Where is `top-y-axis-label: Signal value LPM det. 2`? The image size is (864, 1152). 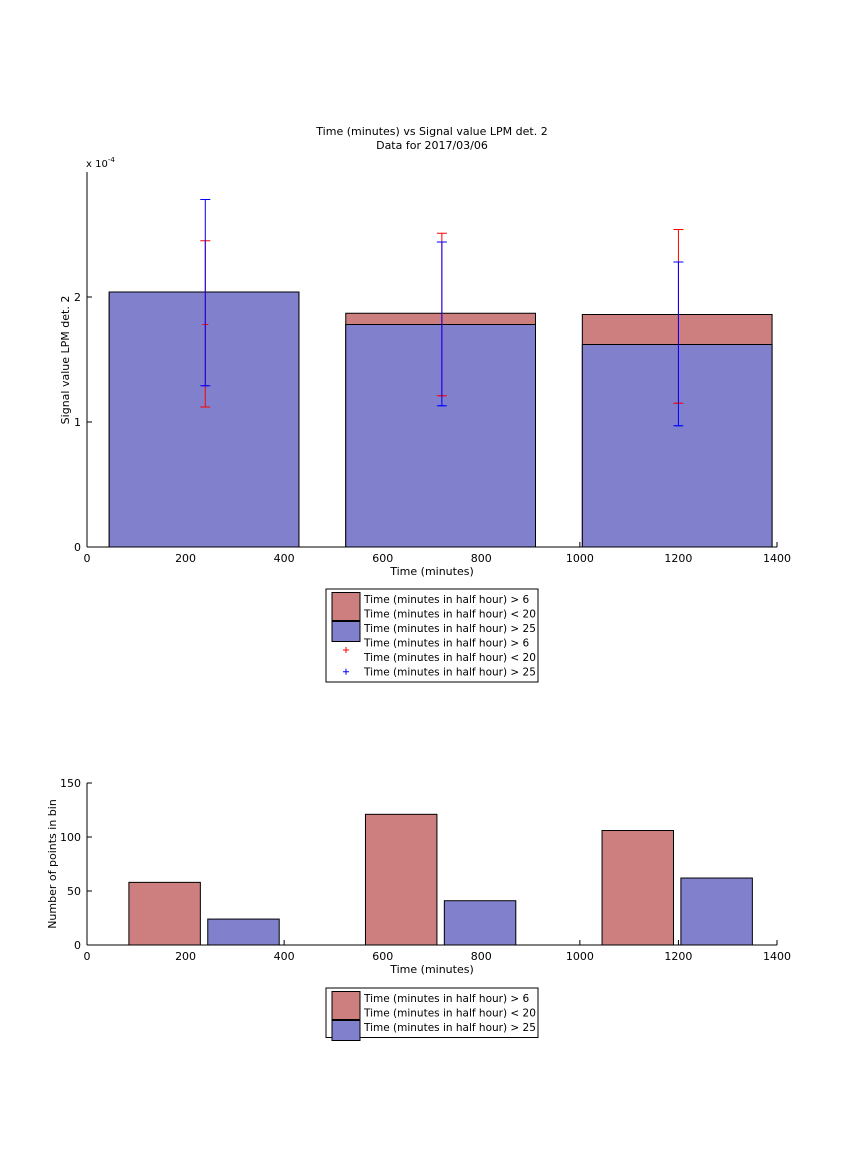 top-y-axis-label: Signal value LPM det. 2 is located at coordinates (65, 360).